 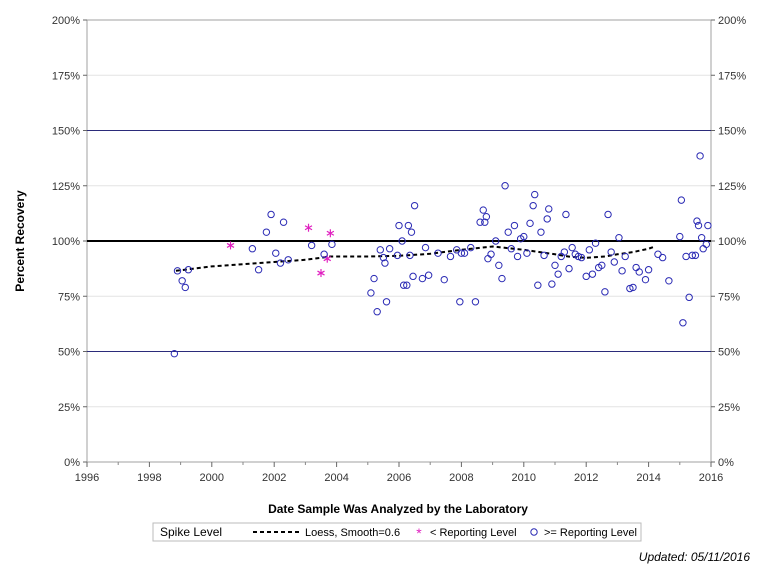 What do you see at coordinates (415, 258) in the screenshot?
I see `loess-curve` at bounding box center [415, 258].